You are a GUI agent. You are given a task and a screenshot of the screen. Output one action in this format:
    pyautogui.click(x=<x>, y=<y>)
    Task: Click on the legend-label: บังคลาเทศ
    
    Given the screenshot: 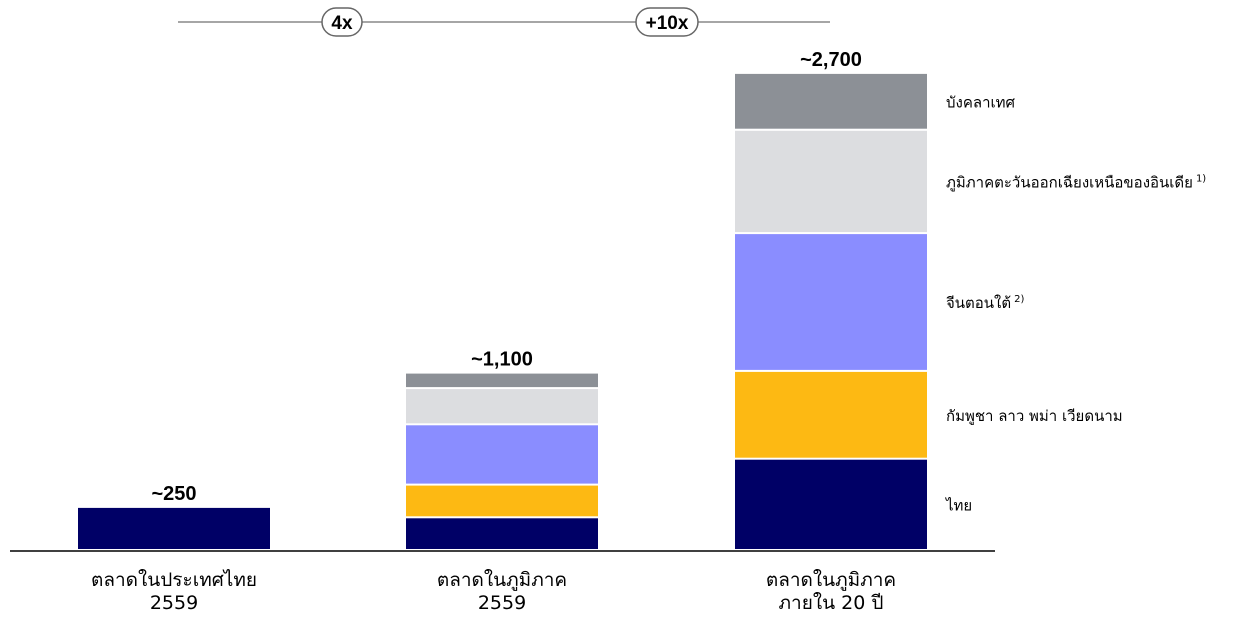 What is the action you would take?
    pyautogui.click(x=981, y=102)
    